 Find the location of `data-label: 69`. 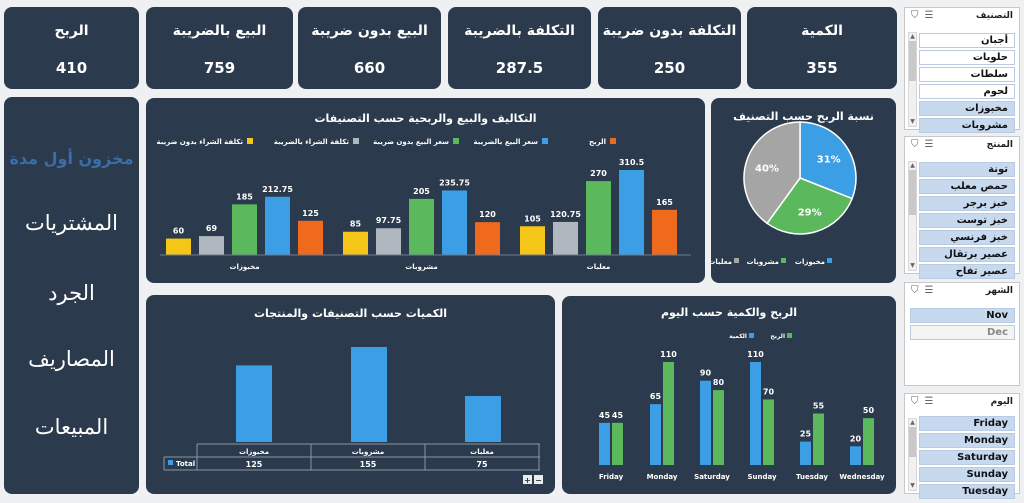

data-label: 69 is located at coordinates (212, 228).